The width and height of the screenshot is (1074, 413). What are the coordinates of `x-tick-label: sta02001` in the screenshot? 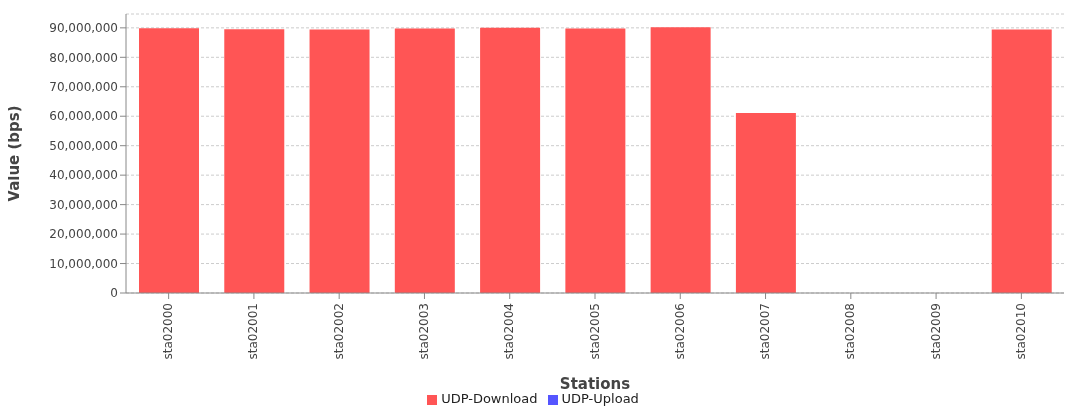 It's located at (253, 331).